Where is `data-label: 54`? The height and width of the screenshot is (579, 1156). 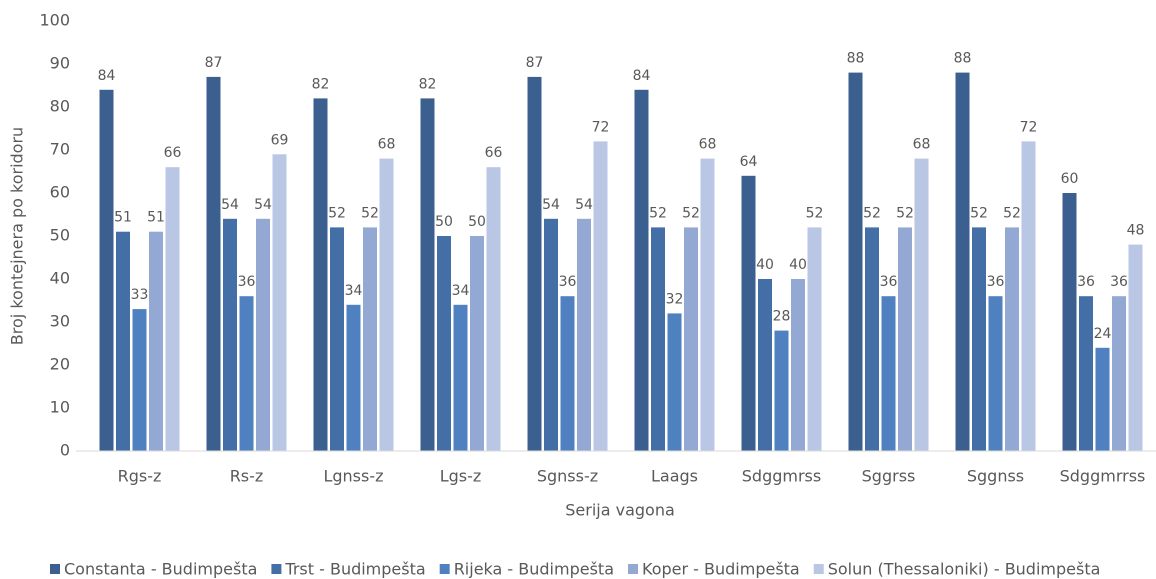 data-label: 54 is located at coordinates (584, 205).